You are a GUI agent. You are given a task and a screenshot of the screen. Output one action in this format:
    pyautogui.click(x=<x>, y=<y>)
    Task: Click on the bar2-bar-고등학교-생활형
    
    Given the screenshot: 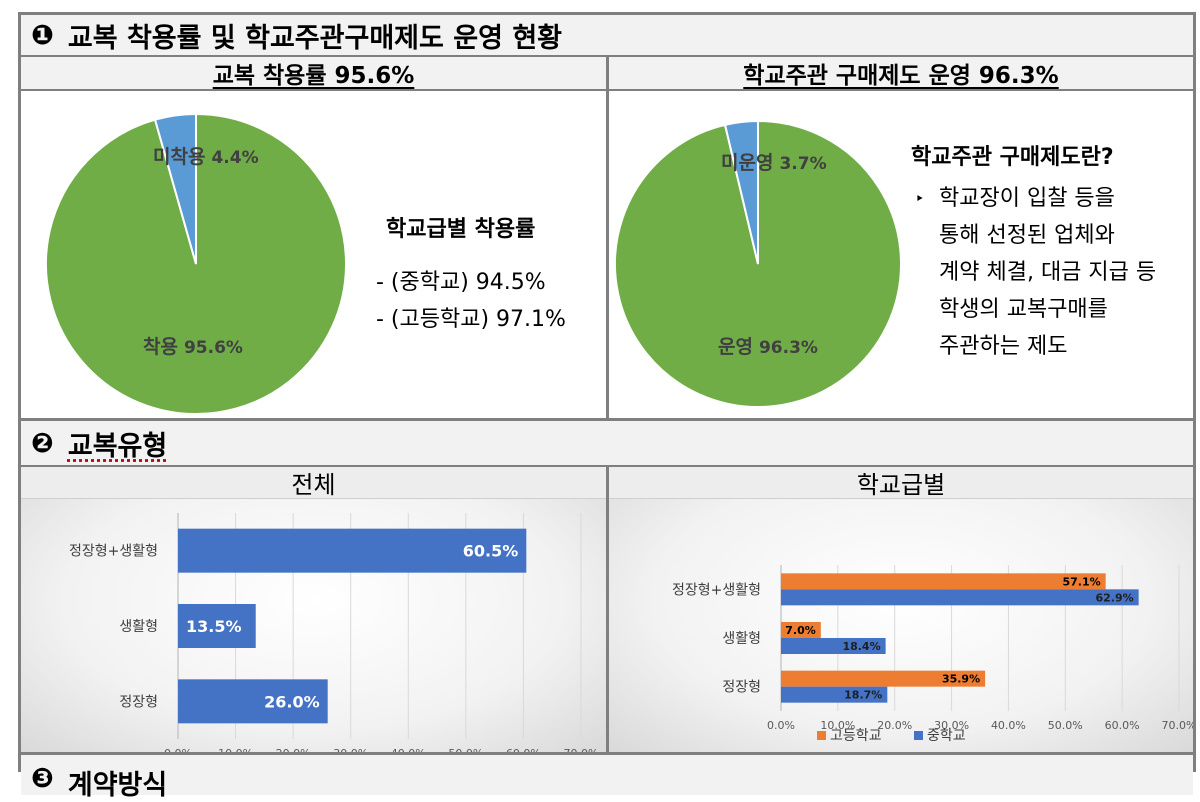 What is the action you would take?
    pyautogui.click(x=801, y=630)
    